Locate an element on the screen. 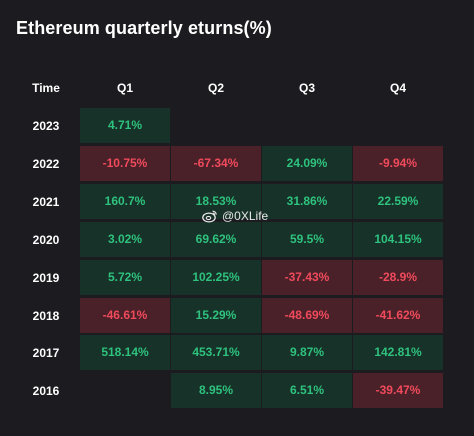 Image resolution: width=474 pixels, height=436 pixels. watermark-text: @0XLife is located at coordinates (245, 216).